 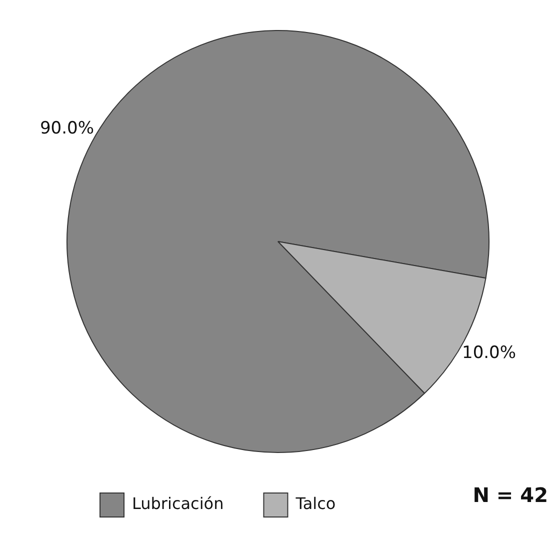 I want to click on legend-label: Lubricación, so click(x=178, y=504).